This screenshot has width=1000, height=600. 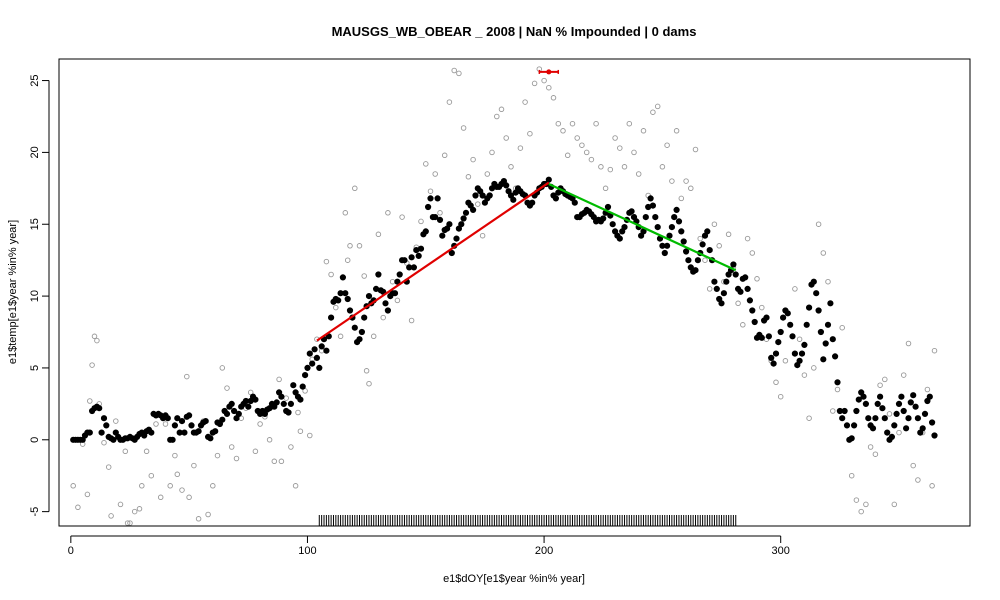 I want to click on y-tick-label: 15, so click(x=35, y=224).